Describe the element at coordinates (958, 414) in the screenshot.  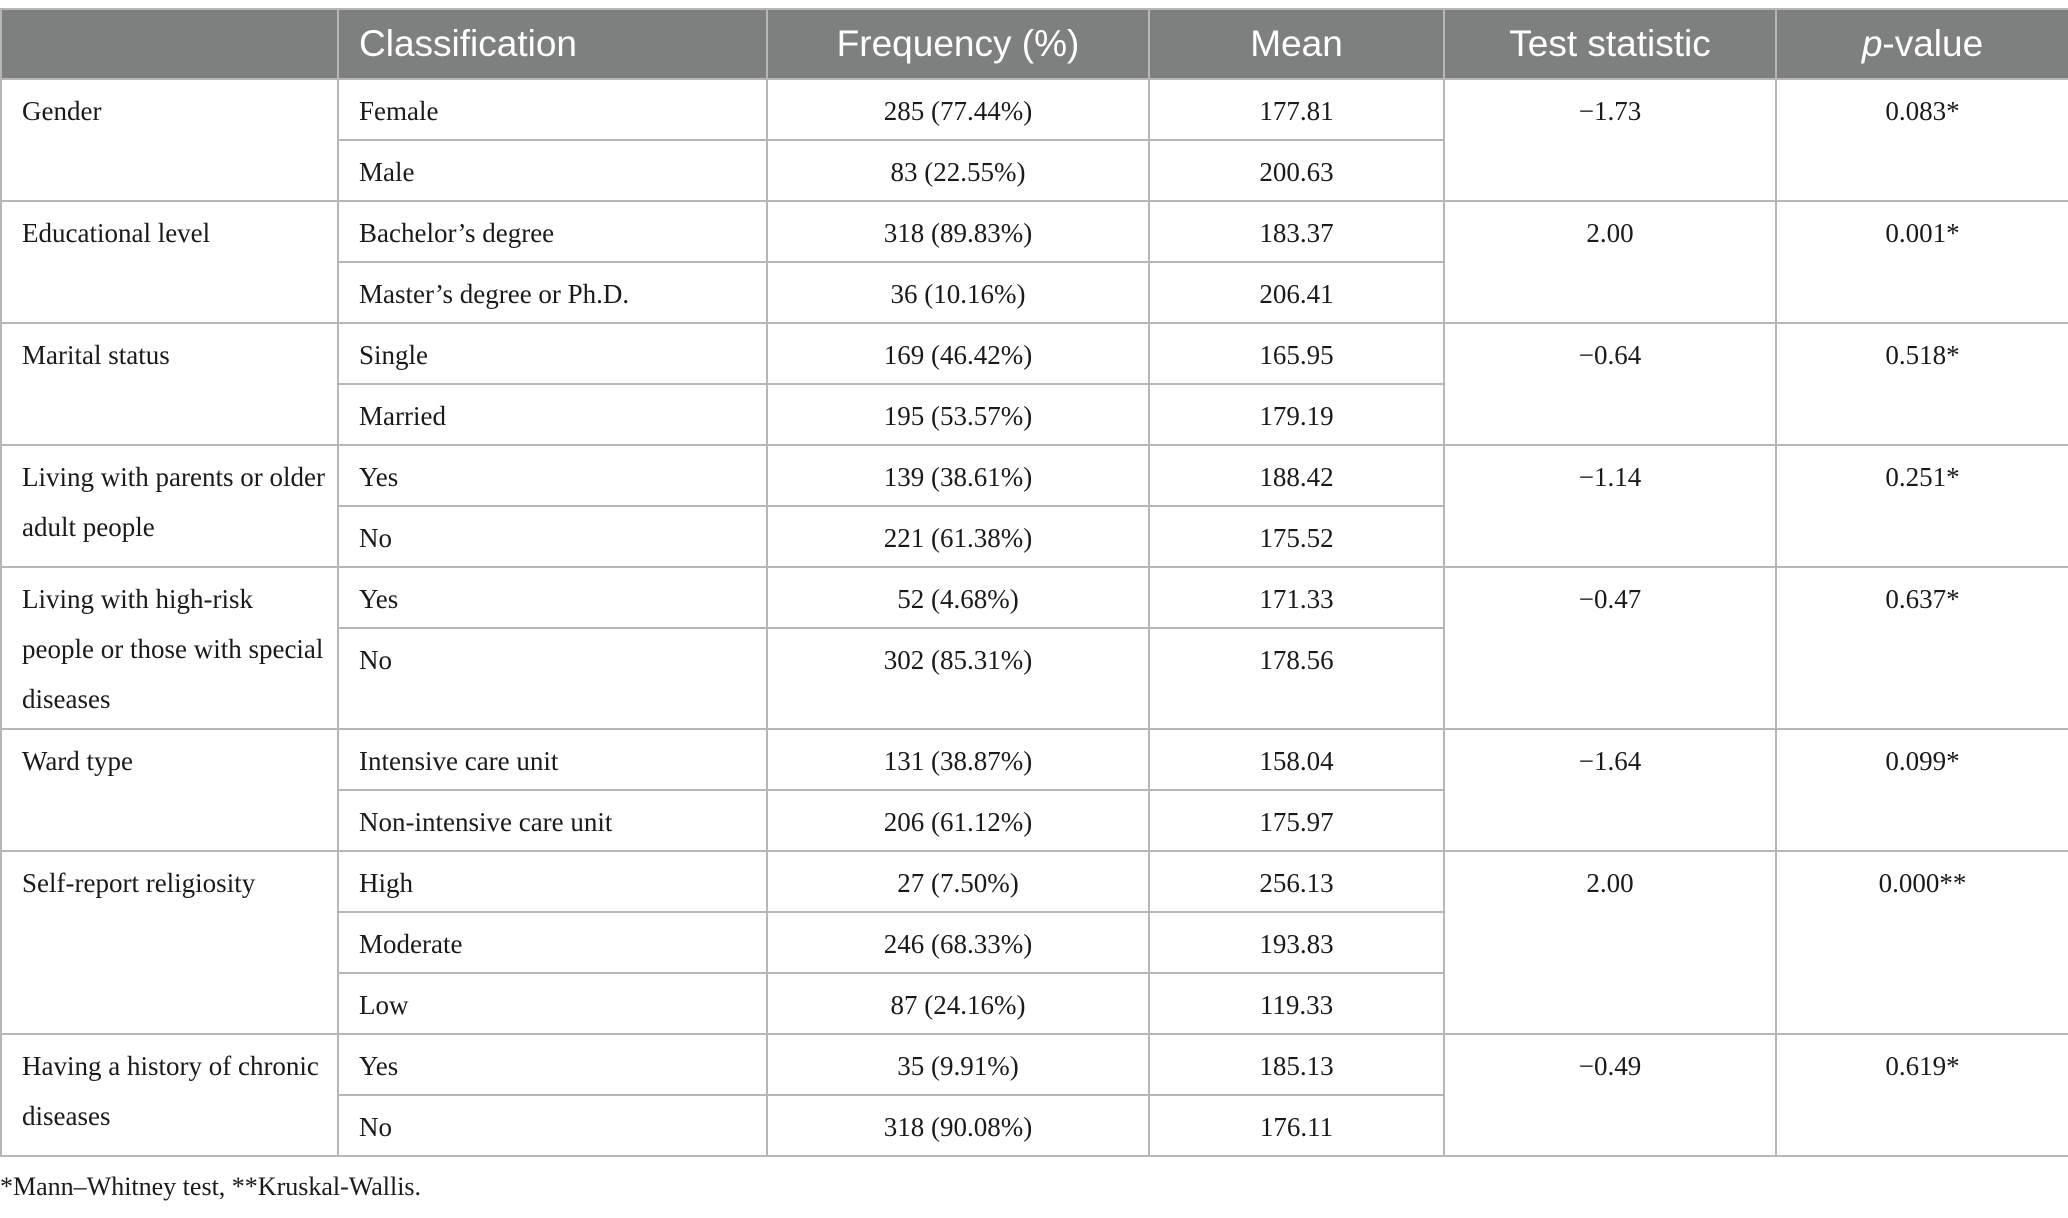
I see `frequency-cell: 195 (53.57%)` at that location.